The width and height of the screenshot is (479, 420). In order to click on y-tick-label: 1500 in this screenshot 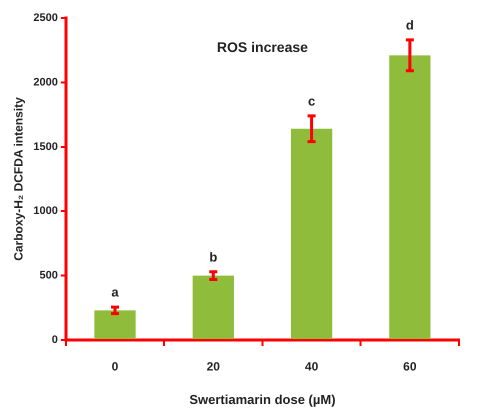, I will do `click(45, 146)`.